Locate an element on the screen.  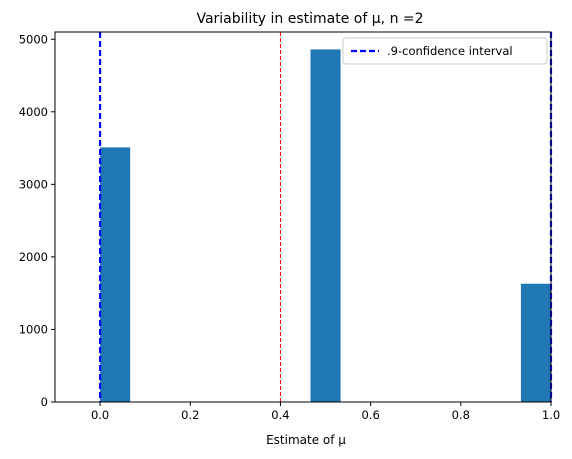
x-tick-label-4: 0.8 is located at coordinates (461, 415).